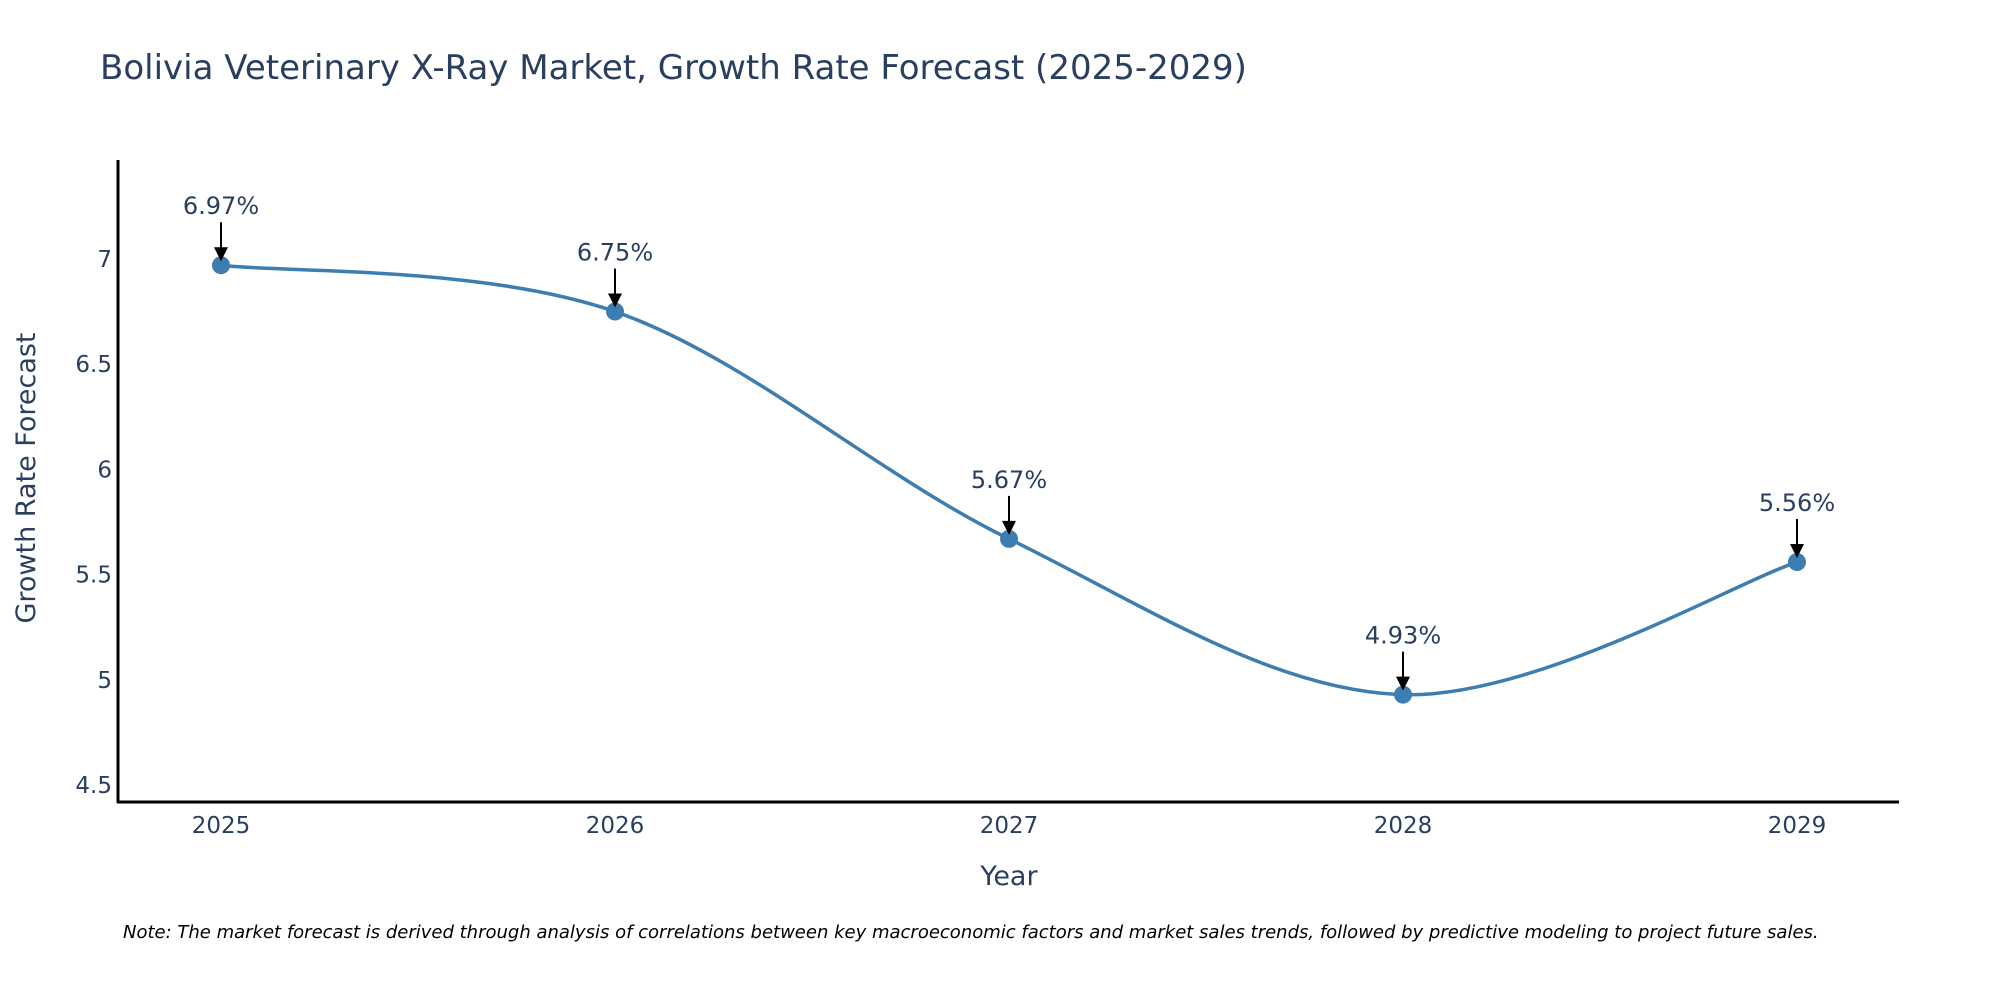 This screenshot has width=2000, height=1000. I want to click on x-tick-label: 2025, so click(221, 826).